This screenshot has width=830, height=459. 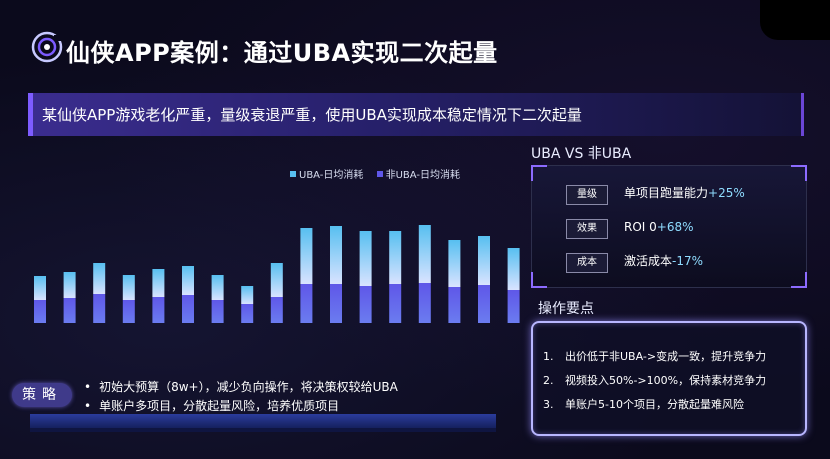 I want to click on legend-item-uba: UBA-日均消耗, so click(x=326, y=175).